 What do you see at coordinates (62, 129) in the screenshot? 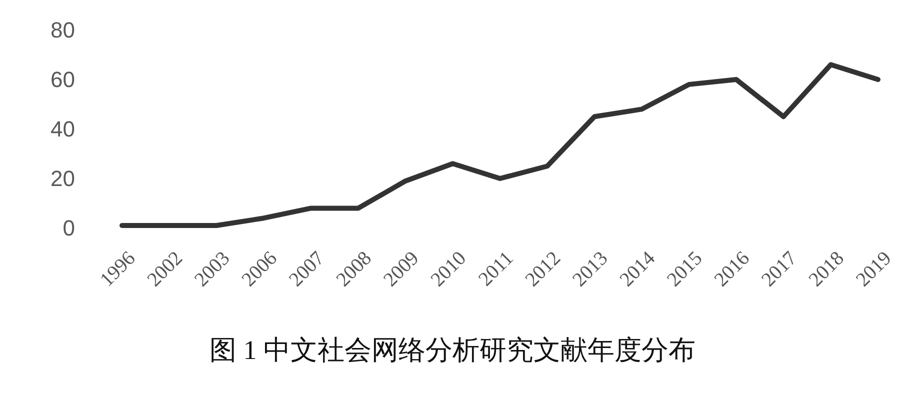
I see `y-tick-label: 40` at bounding box center [62, 129].